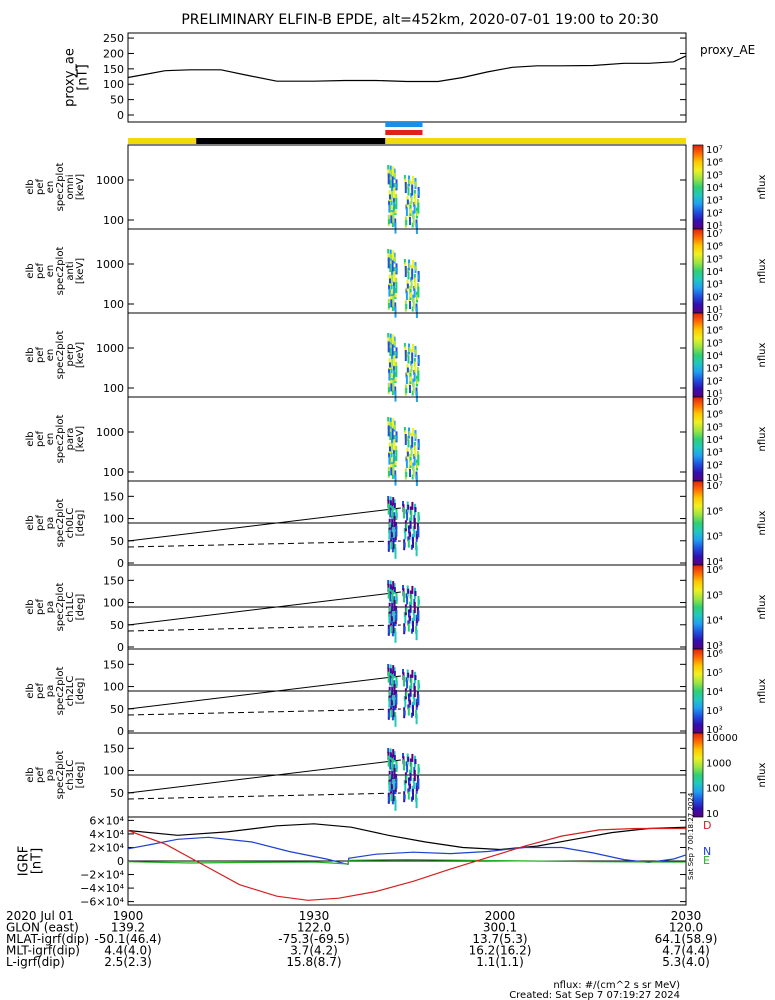  What do you see at coordinates (714, 285) in the screenshot?
I see `spectrogram-colorbar-1-tick-label: 10³` at bounding box center [714, 285].